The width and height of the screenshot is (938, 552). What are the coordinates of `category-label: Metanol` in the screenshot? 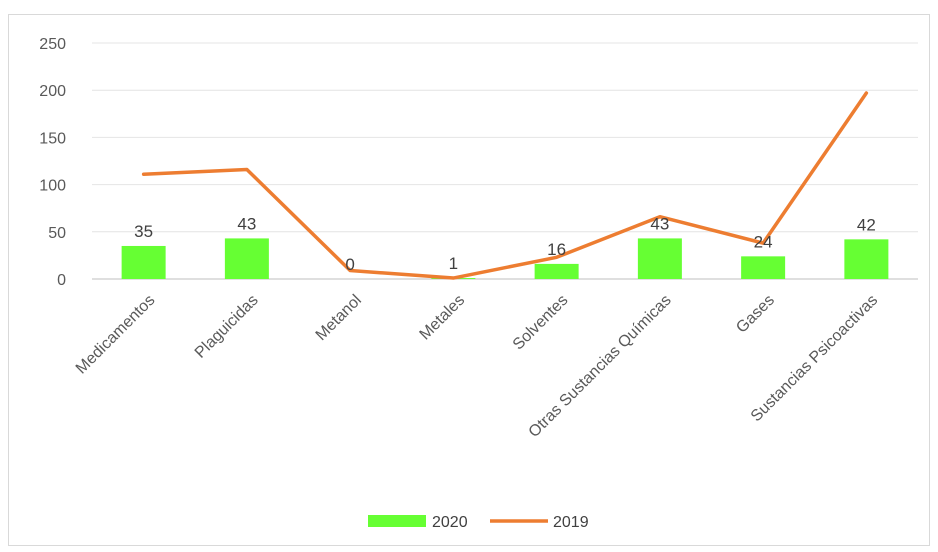 It's located at (339, 318).